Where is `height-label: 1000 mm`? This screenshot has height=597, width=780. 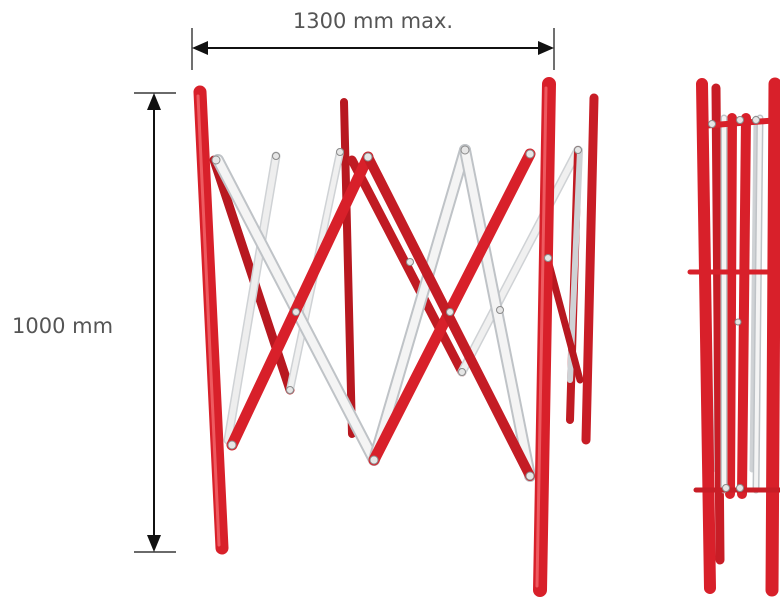
height-label: 1000 mm is located at coordinates (62, 326).